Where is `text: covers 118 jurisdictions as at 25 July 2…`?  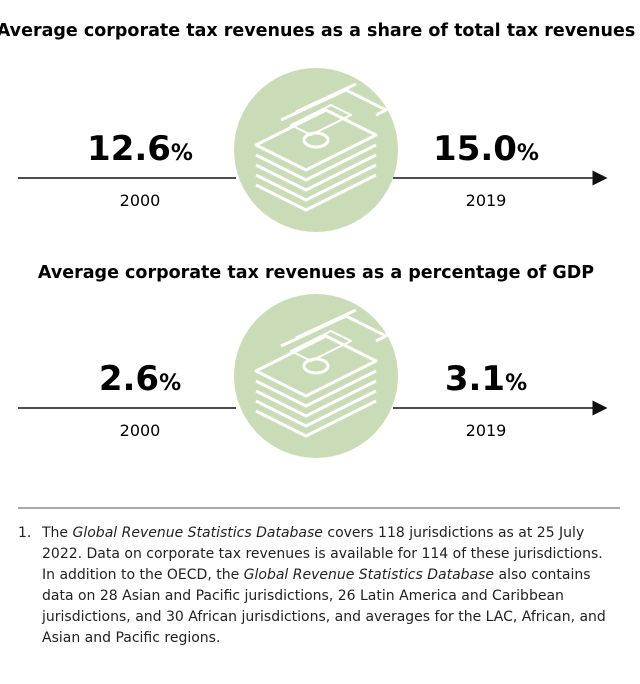 text: covers 118 jurisdictions as at 25 July 2… is located at coordinates (322, 543).